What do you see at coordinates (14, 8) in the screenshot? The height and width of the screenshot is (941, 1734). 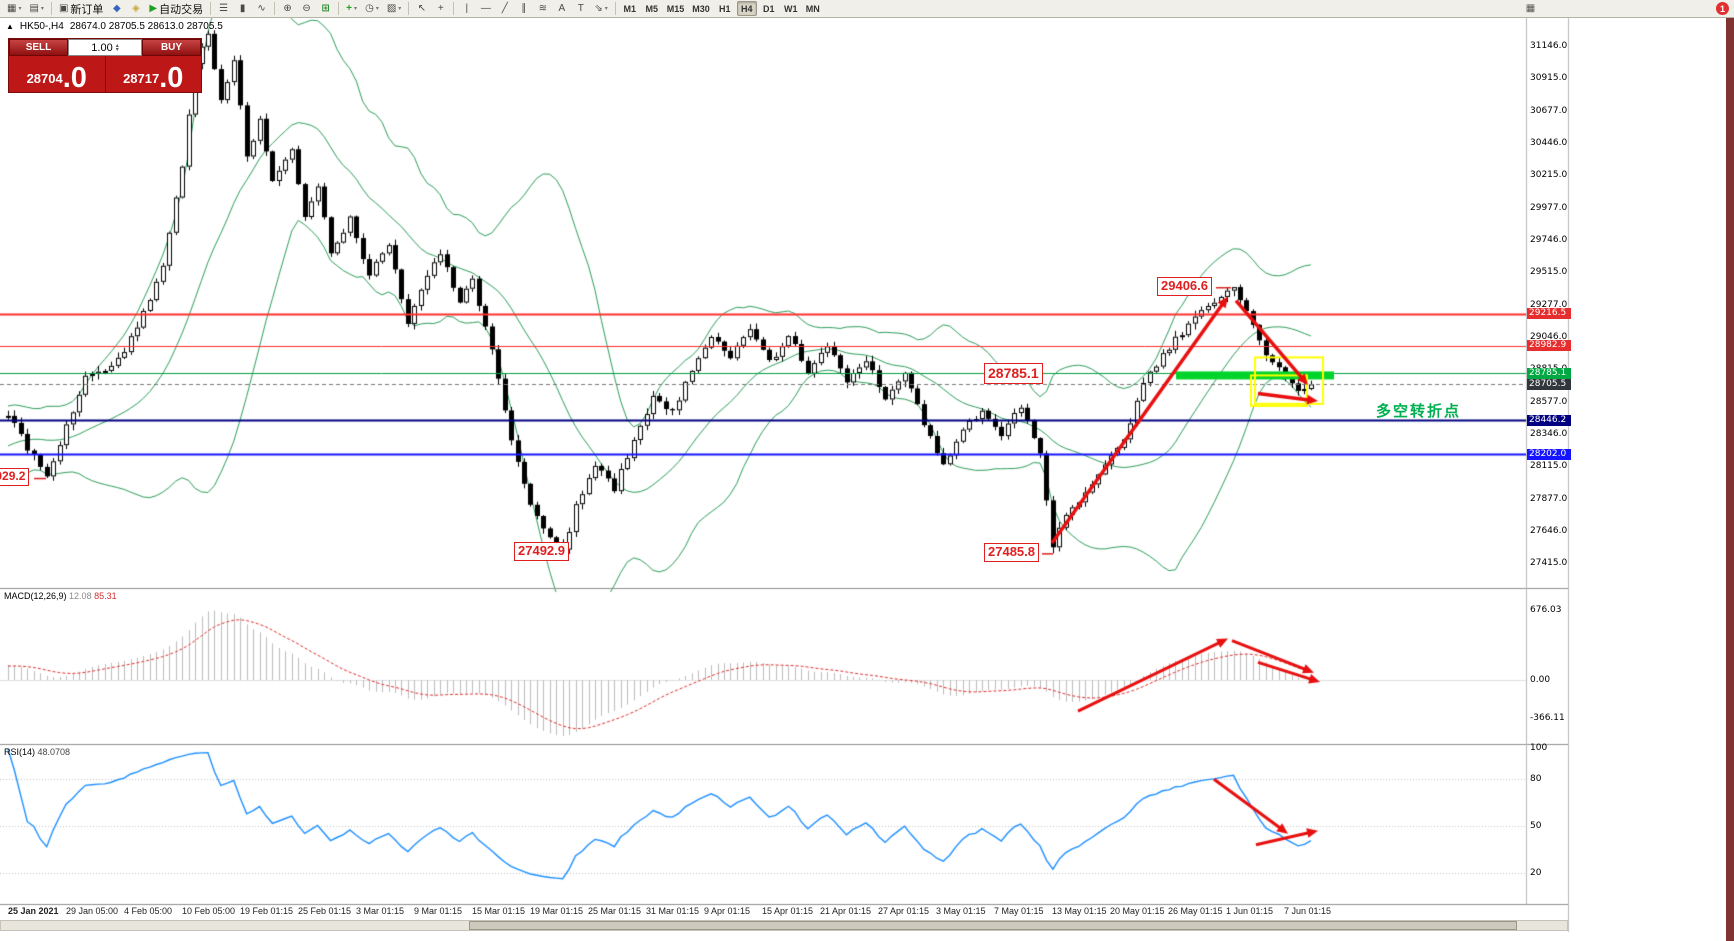 I see `new-chart-button: ▦ ▾` at bounding box center [14, 8].